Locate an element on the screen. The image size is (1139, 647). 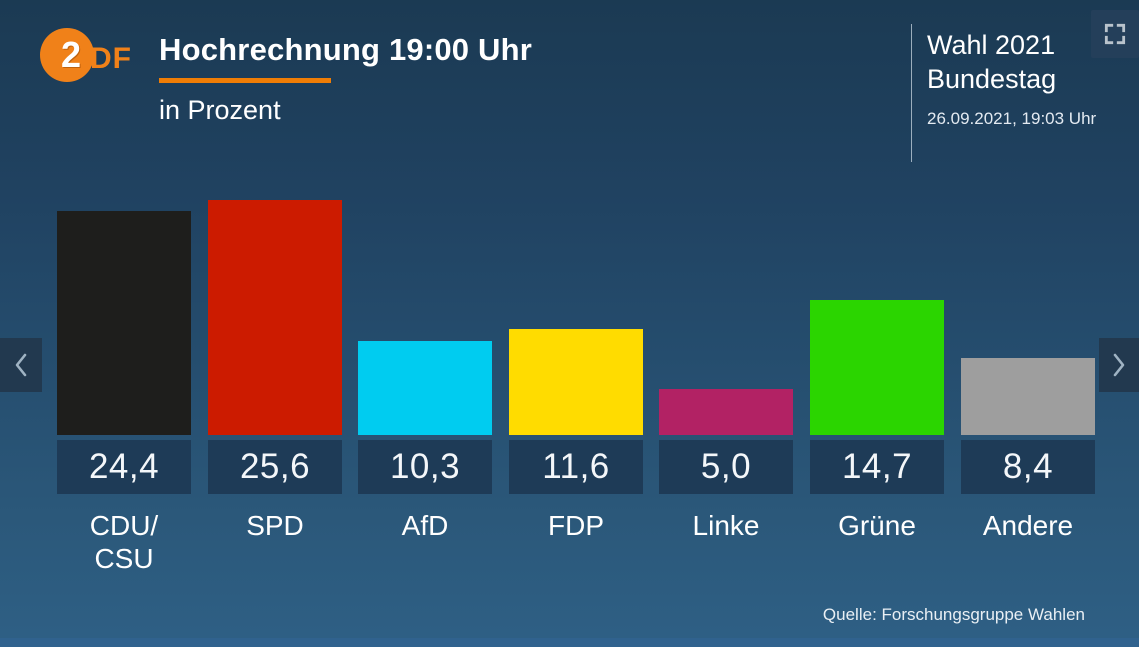
prev-button is located at coordinates (21, 365).